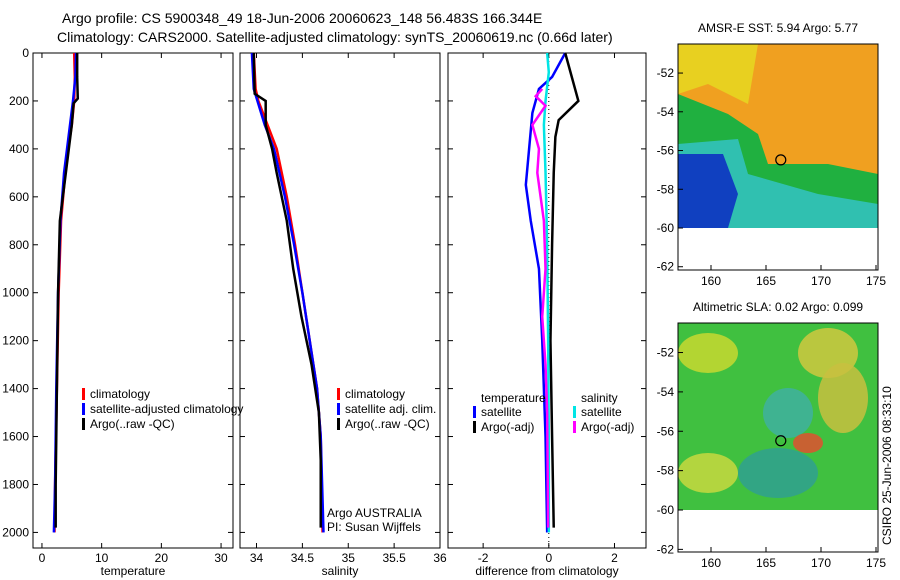  What do you see at coordinates (546, 571) in the screenshot?
I see `x-axis-label: difference from climatology` at bounding box center [546, 571].